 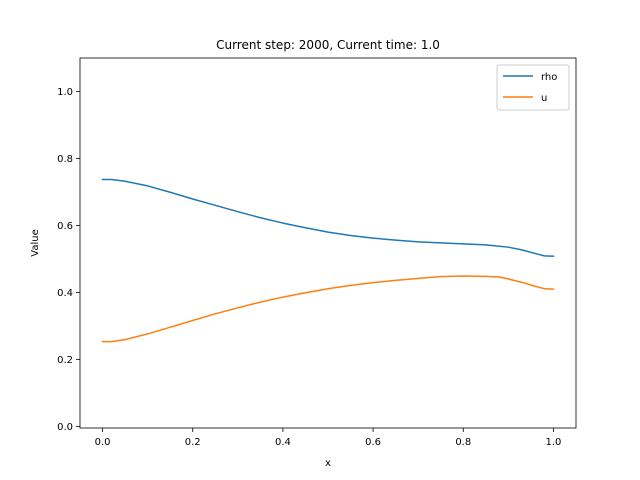 I want to click on series-line-rho, so click(x=328, y=218).